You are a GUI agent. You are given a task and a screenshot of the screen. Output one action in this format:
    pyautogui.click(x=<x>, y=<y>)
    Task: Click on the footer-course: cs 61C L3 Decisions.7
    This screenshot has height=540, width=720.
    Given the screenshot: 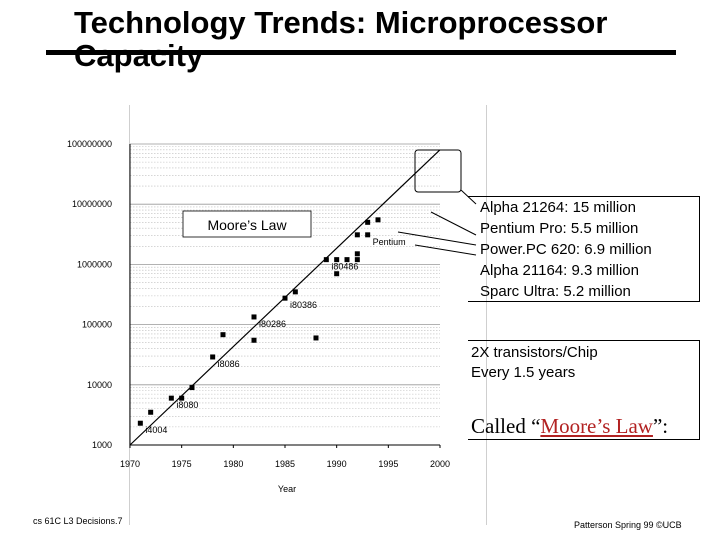 What is the action you would take?
    pyautogui.click(x=78, y=521)
    